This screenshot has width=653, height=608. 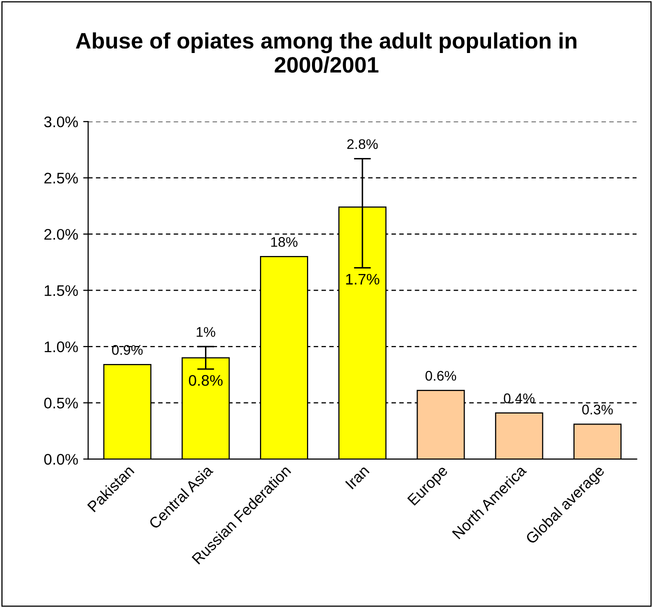 I want to click on chart-title: Abuse of opiates among the adult population in 2000/2001, so click(x=326, y=52).